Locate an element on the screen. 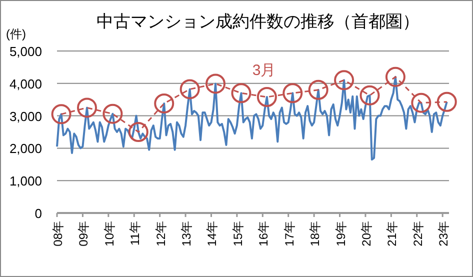 The height and width of the screenshot is (277, 473). x-tick-label: 23年 is located at coordinates (443, 233).